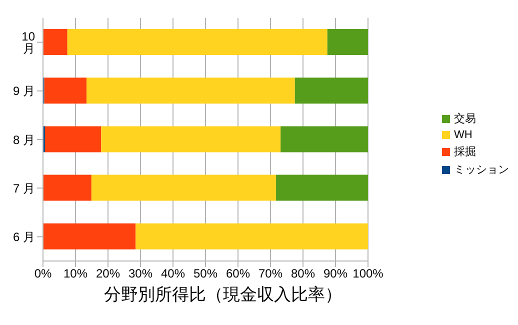  I want to click on x-tick-label: 20%, so click(108, 273).